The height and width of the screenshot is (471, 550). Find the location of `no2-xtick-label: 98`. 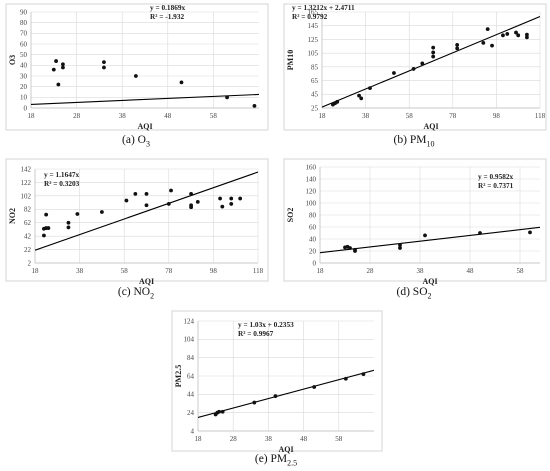

no2-xtick-label: 98 is located at coordinates (214, 271).